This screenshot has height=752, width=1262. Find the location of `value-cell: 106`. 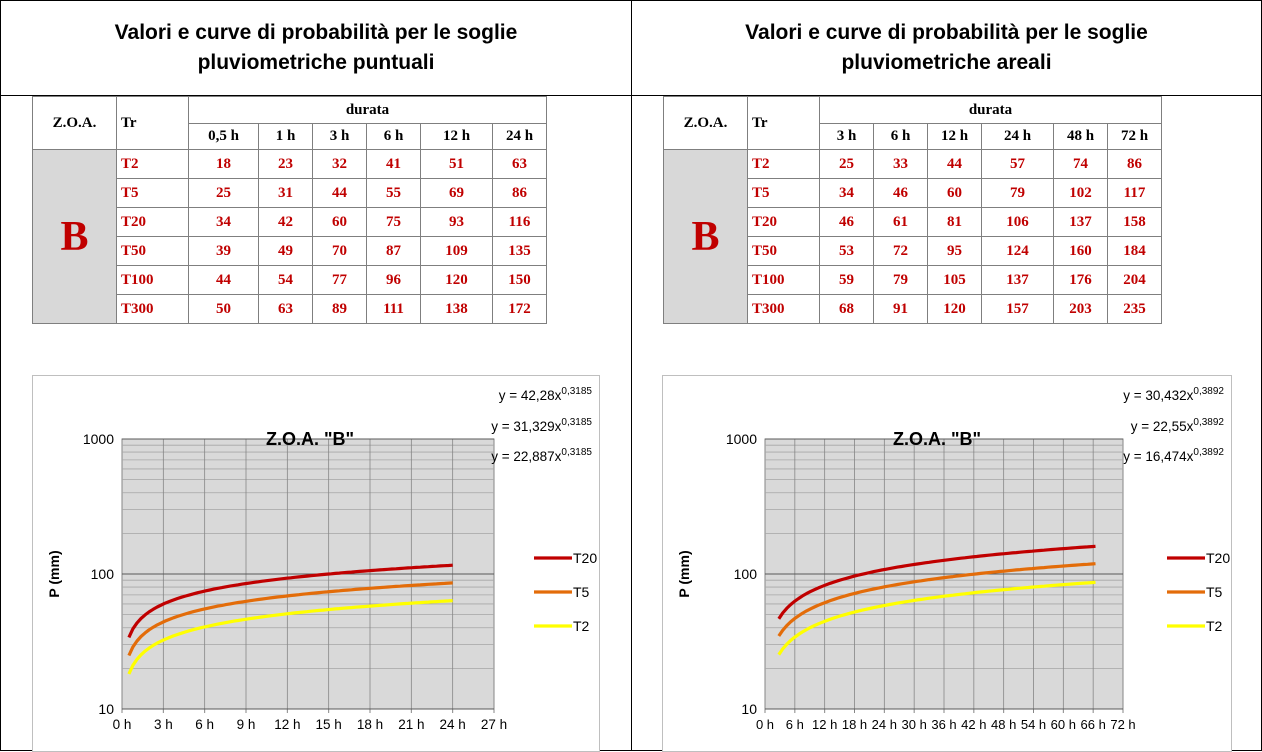

value-cell: 106 is located at coordinates (1017, 222).